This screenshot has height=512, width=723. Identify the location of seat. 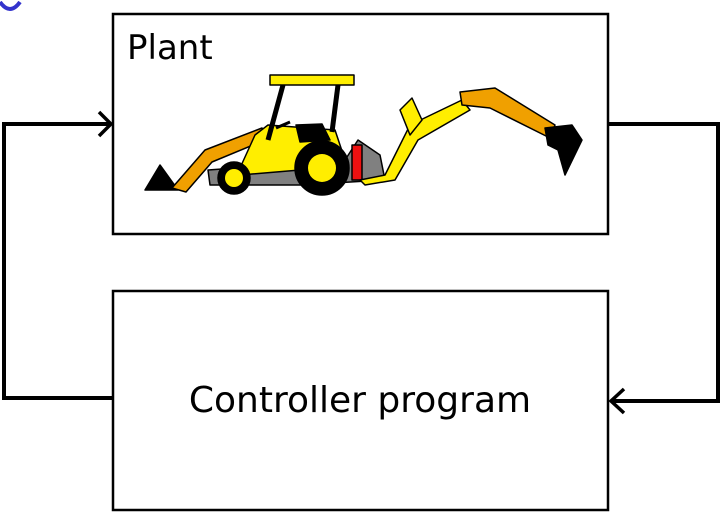
(313, 133).